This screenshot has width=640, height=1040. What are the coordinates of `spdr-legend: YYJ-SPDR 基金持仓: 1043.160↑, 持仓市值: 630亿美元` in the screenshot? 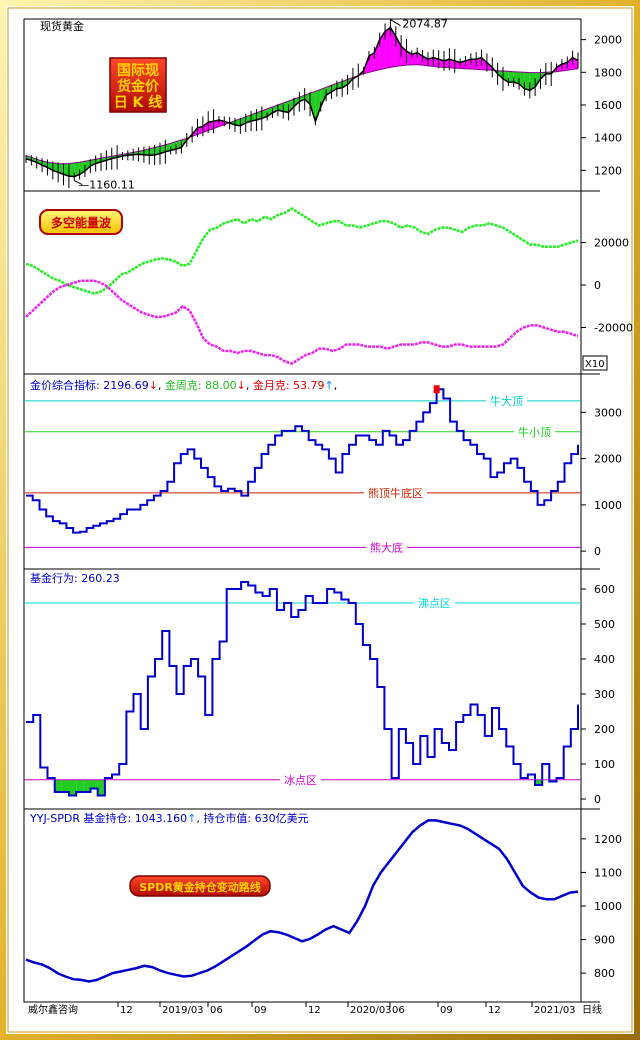 It's located at (169, 818).